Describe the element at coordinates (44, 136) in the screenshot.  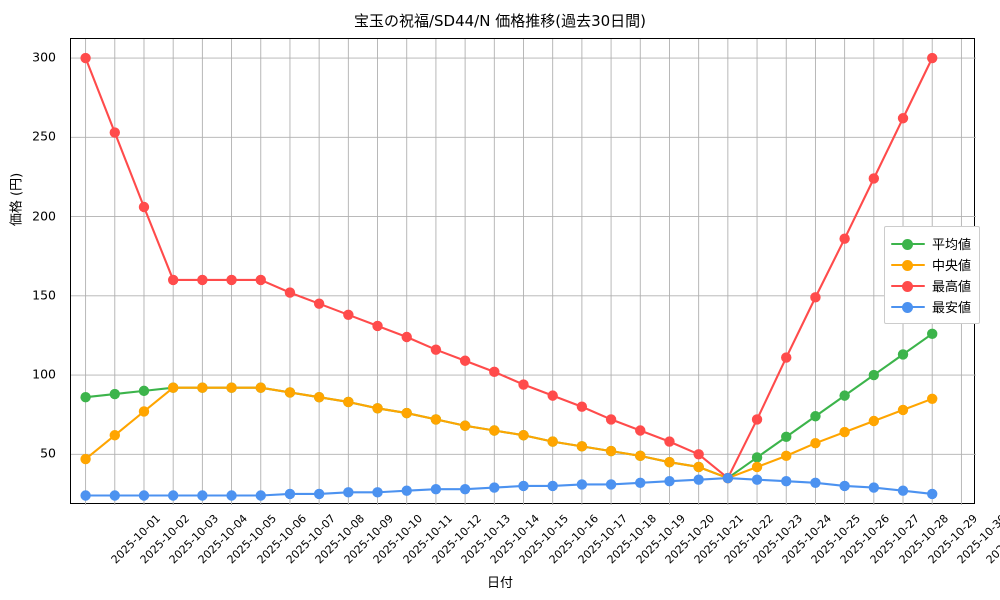
I see `y-tick-label: 250` at that location.